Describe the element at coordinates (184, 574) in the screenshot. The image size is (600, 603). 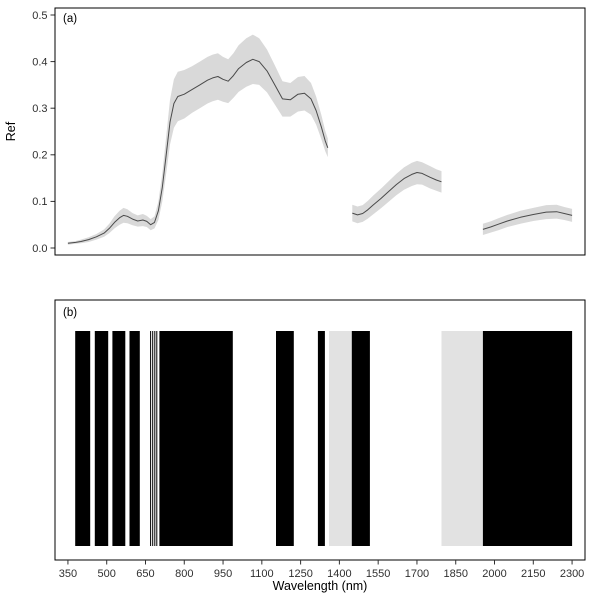
I see `x-tick-label: 800` at that location.